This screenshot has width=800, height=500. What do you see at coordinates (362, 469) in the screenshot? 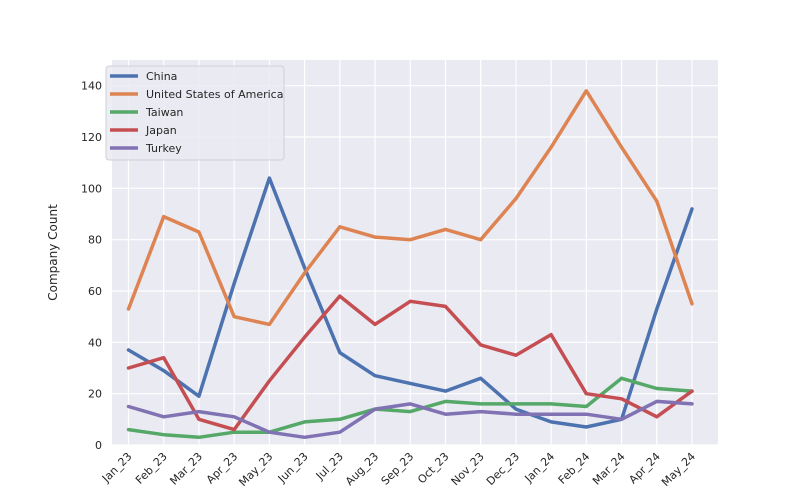
I see `x-tick-label: Aug_23` at bounding box center [362, 469].